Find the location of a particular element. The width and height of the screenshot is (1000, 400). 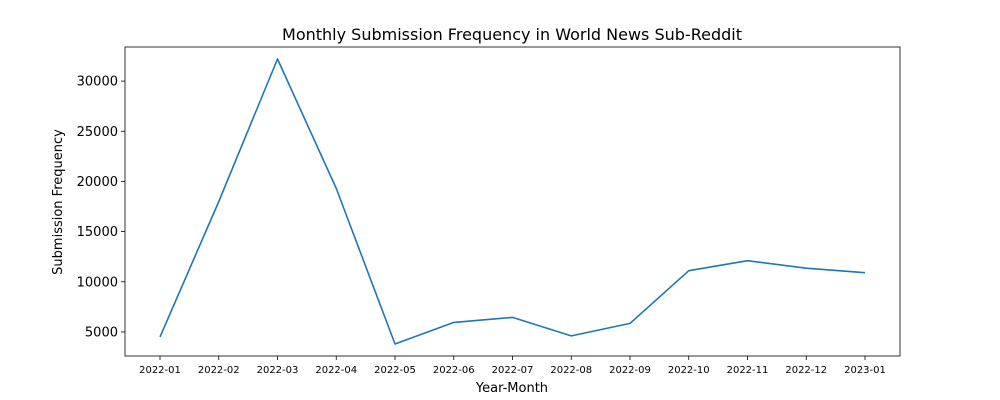

x-tick-label-4: 2022-05 is located at coordinates (395, 370).